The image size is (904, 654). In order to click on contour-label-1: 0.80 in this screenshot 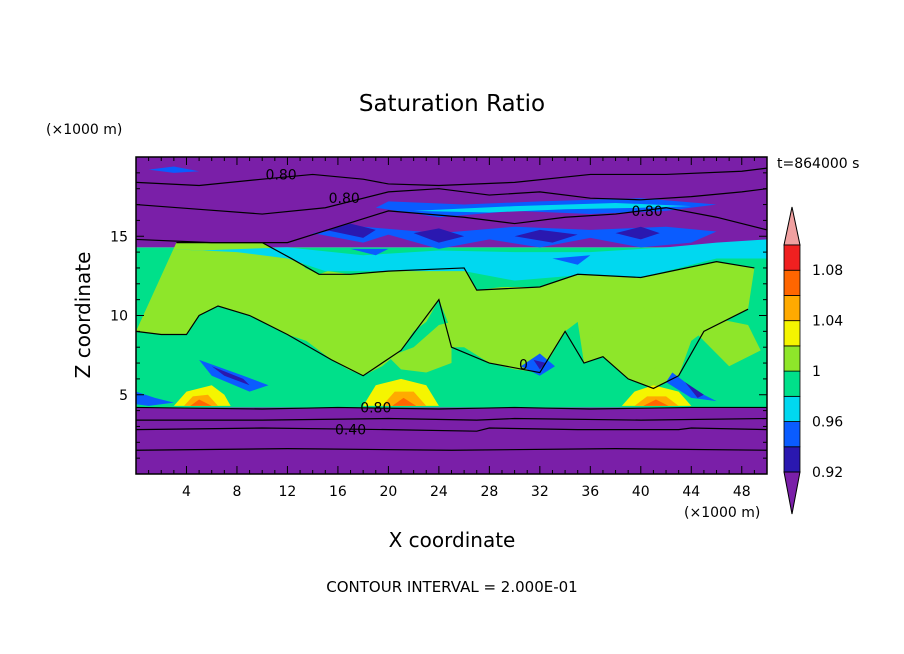, I will do `click(344, 199)`.